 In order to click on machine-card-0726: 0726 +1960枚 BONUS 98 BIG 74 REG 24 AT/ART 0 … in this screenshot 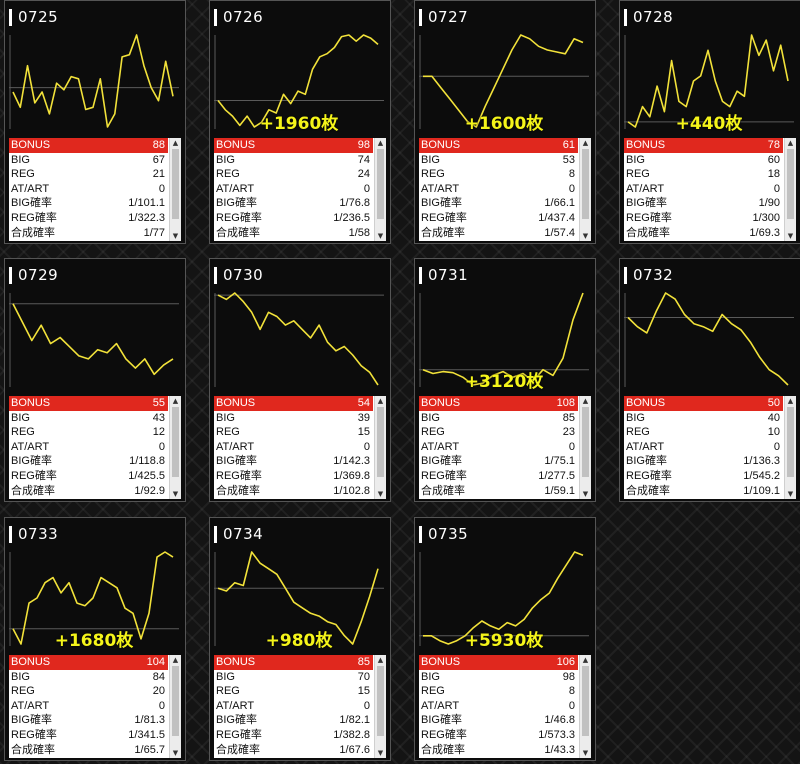, I will do `click(300, 122)`.